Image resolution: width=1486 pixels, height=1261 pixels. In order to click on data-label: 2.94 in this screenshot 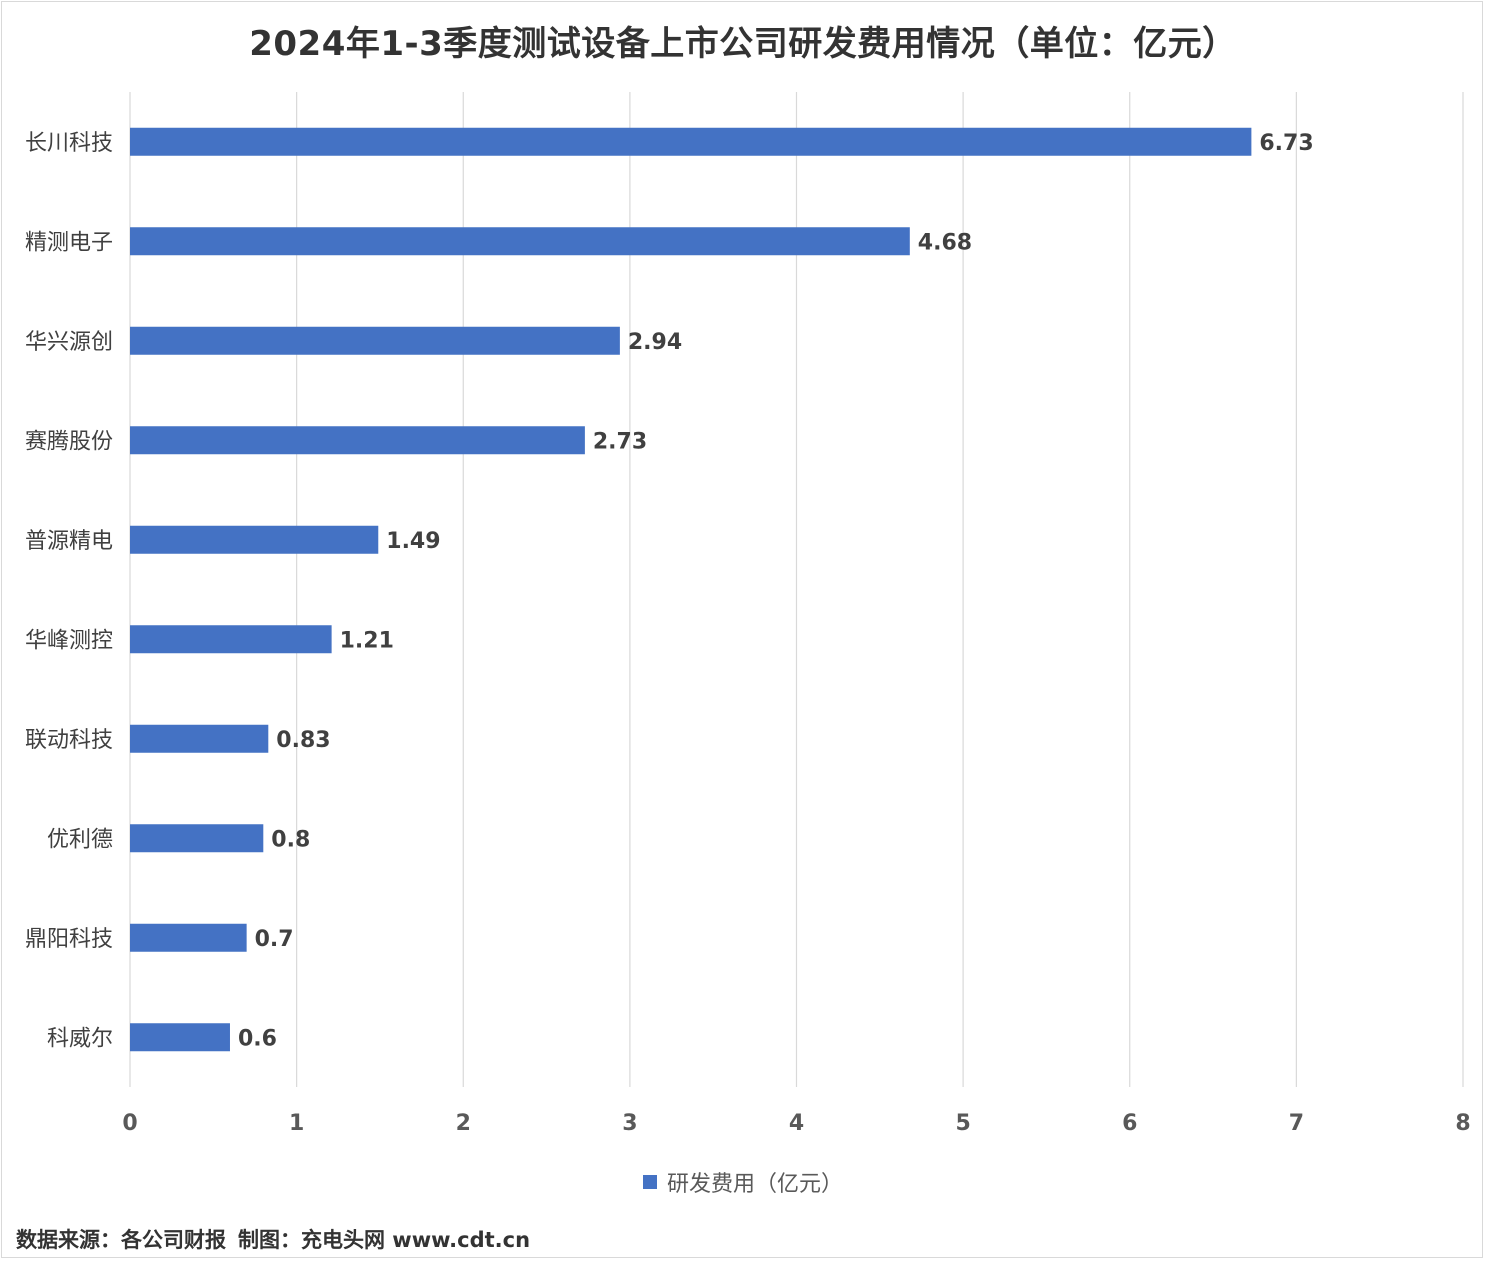, I will do `click(655, 342)`.